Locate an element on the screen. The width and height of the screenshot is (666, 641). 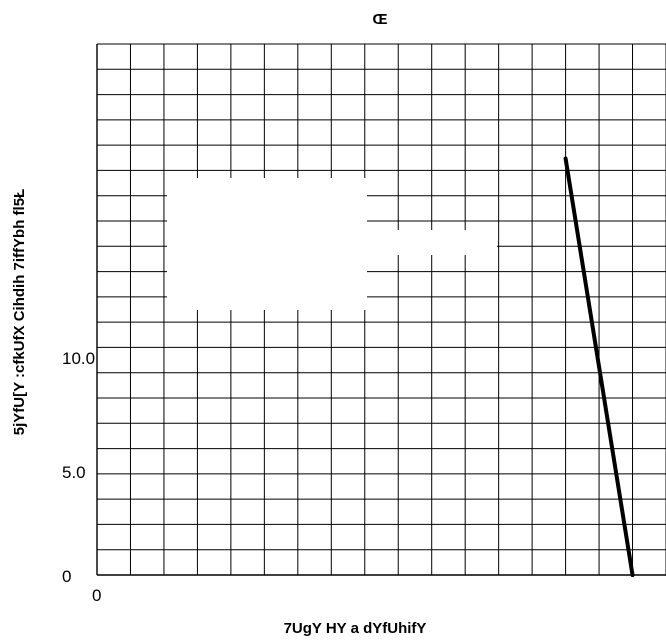
blank-regions is located at coordinates (332, 244).